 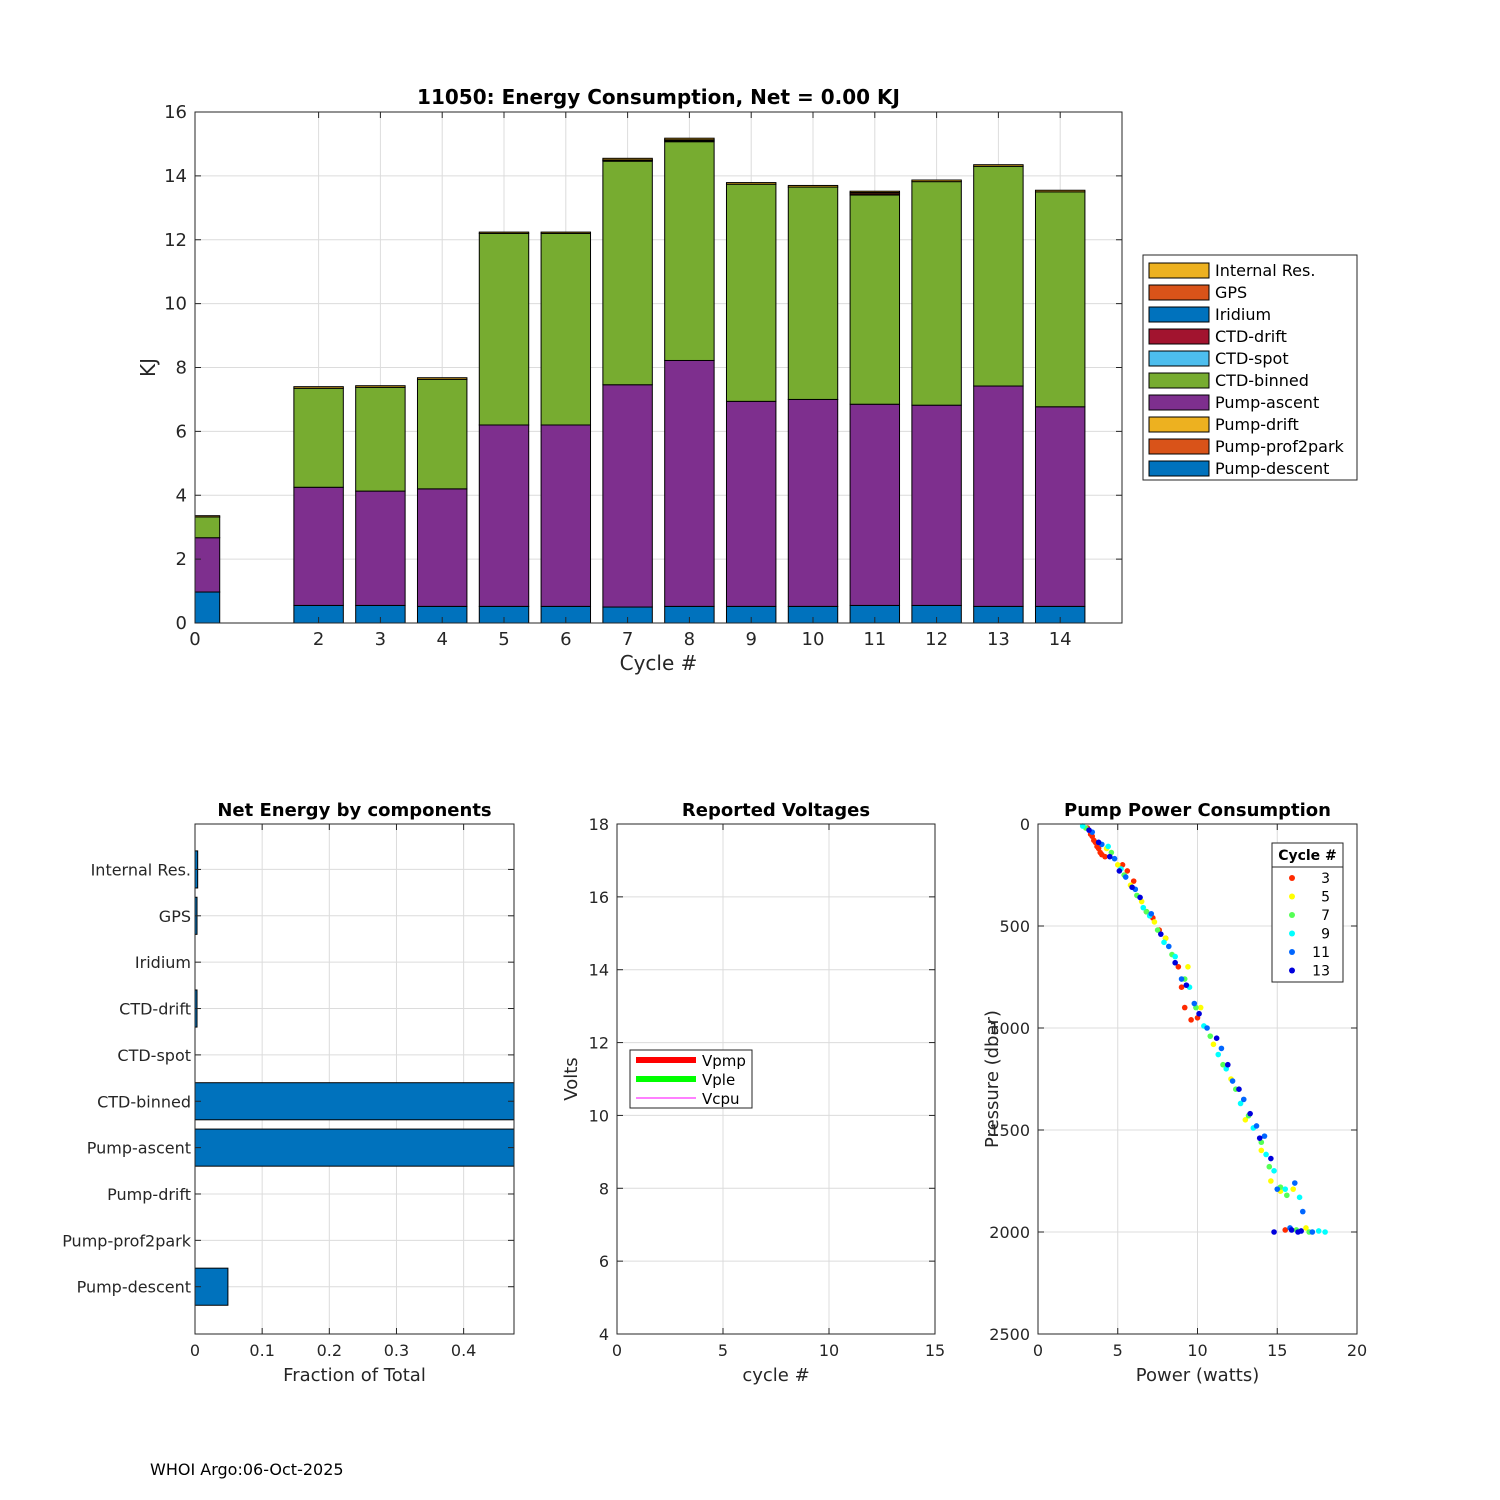 What do you see at coordinates (1009, 1028) in the screenshot?
I see `pump-ytick-label: 1000` at bounding box center [1009, 1028].